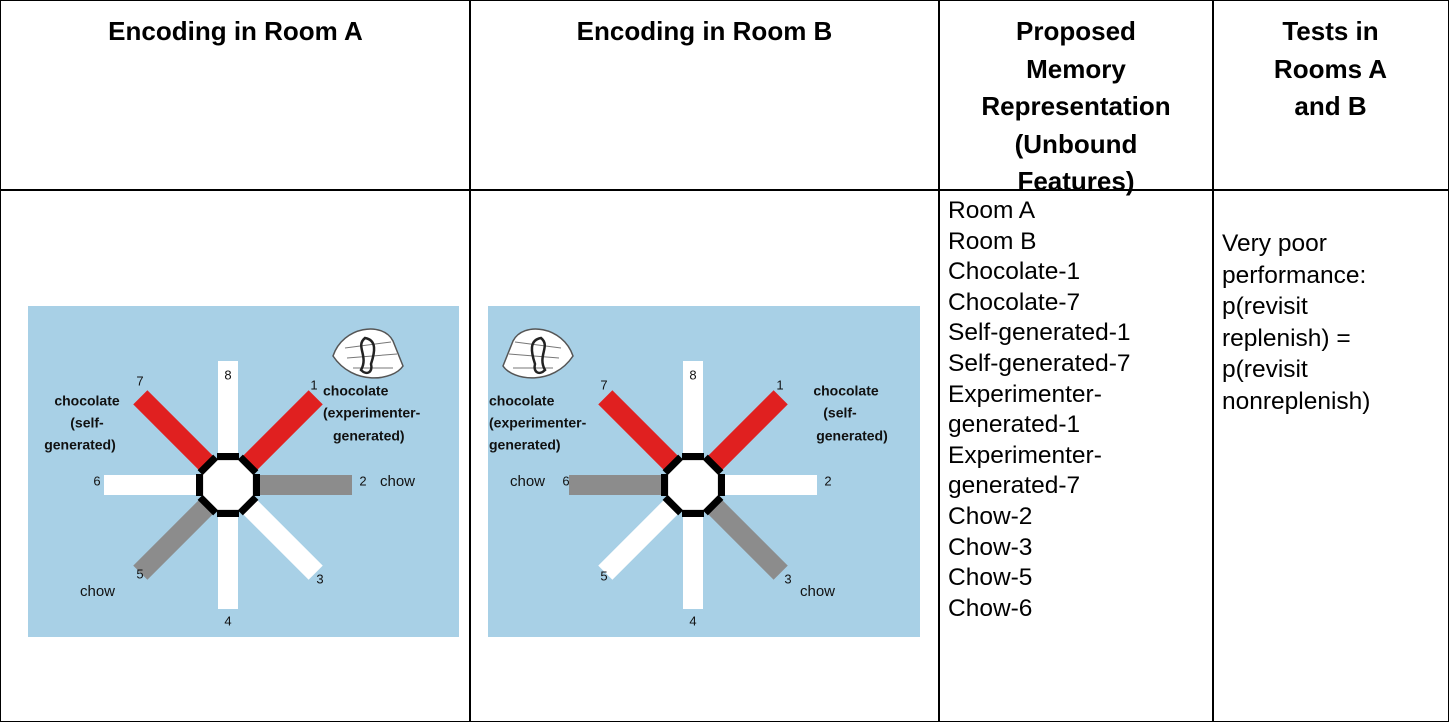 Image resolution: width=1449 pixels, height=722 pixels. I want to click on text-line: Encoding in Room A, so click(235, 31).